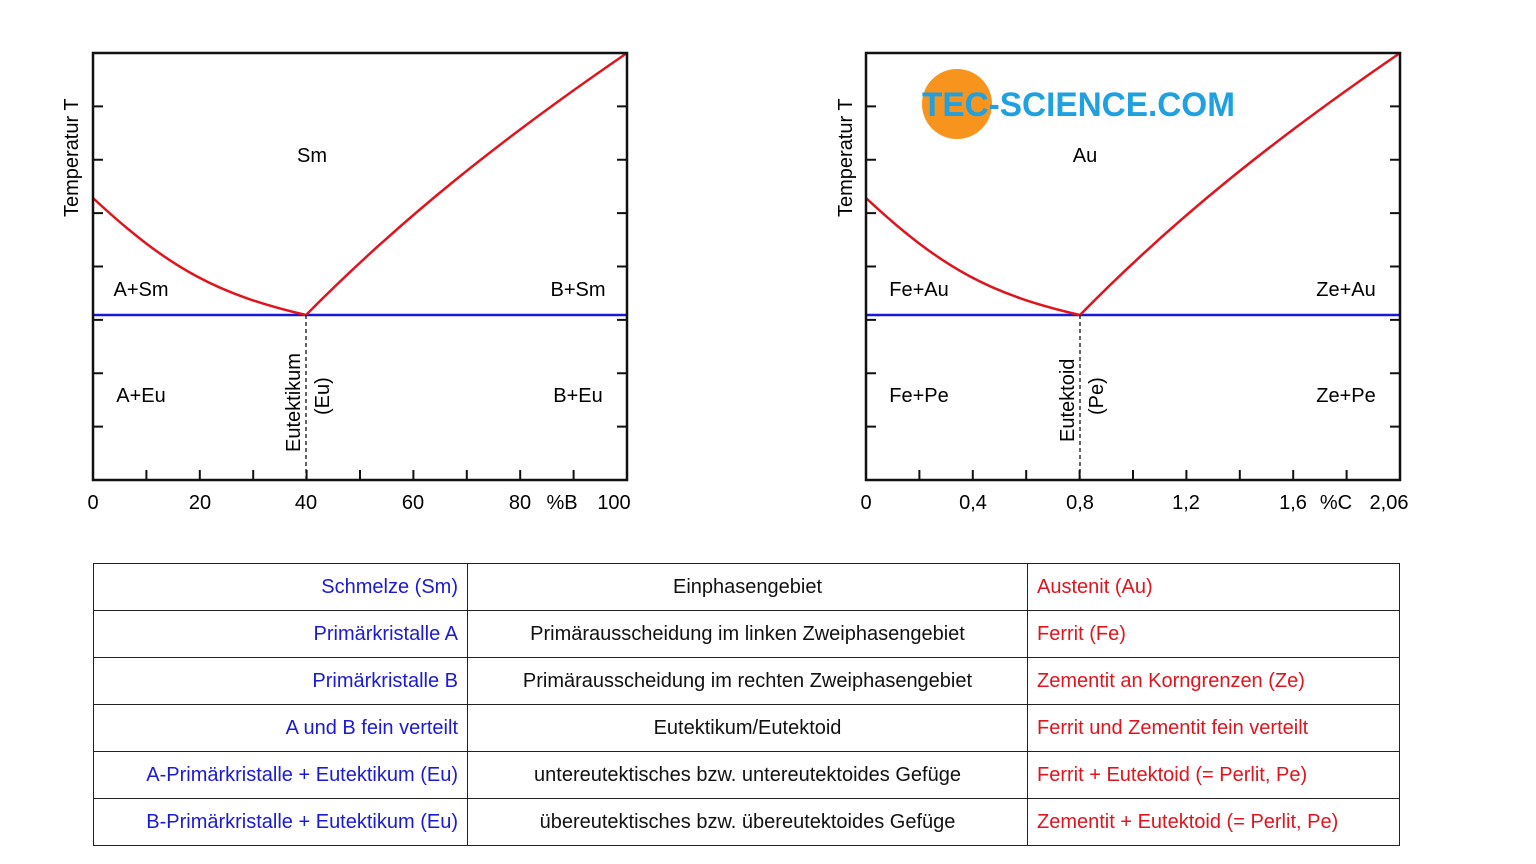 The width and height of the screenshot is (1536, 864). I want to click on region-label-top: Au, so click(1085, 156).